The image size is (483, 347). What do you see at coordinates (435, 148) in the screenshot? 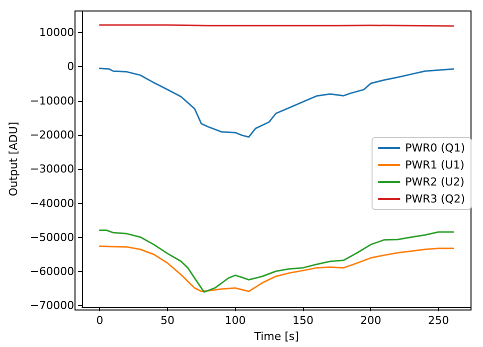
I see `legend-label: PWR0 (Q1)` at bounding box center [435, 148].